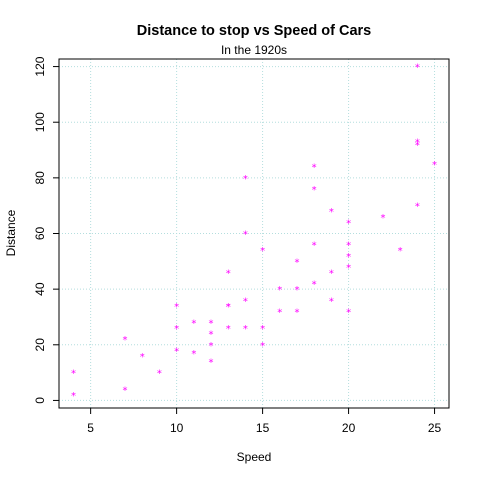 The height and width of the screenshot is (480, 480). What do you see at coordinates (90, 428) in the screenshot?
I see `x-tick-label: 5` at bounding box center [90, 428].